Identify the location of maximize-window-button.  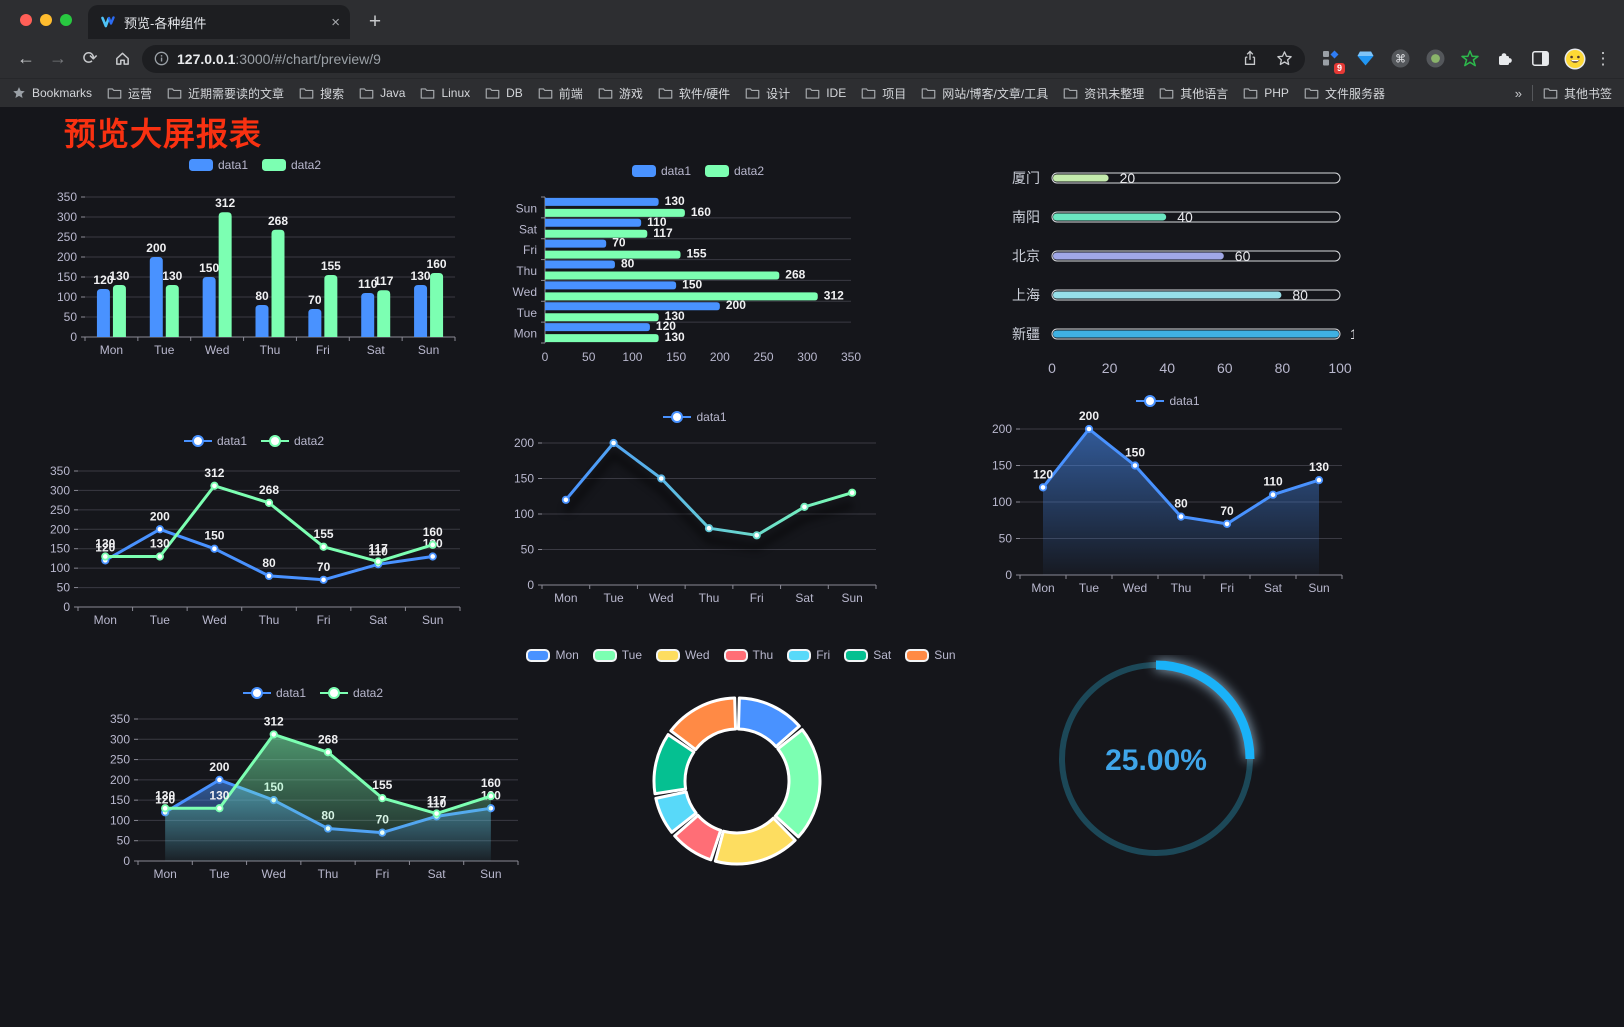
(66, 20).